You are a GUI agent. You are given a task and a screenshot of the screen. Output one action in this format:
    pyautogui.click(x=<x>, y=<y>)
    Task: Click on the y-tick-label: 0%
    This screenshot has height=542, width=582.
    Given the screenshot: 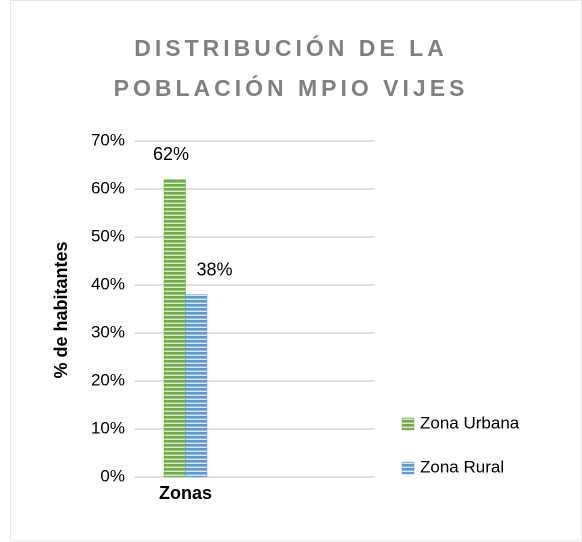 What is the action you would take?
    pyautogui.click(x=112, y=475)
    